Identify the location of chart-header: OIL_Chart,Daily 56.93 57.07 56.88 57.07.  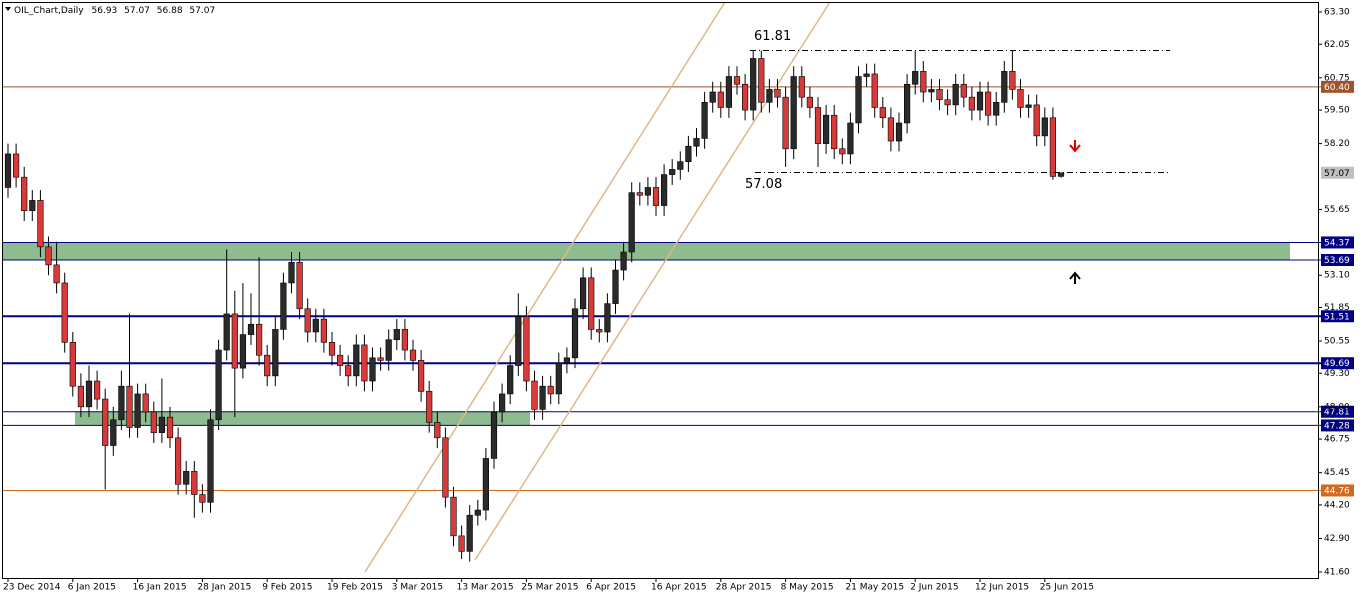
(114, 11).